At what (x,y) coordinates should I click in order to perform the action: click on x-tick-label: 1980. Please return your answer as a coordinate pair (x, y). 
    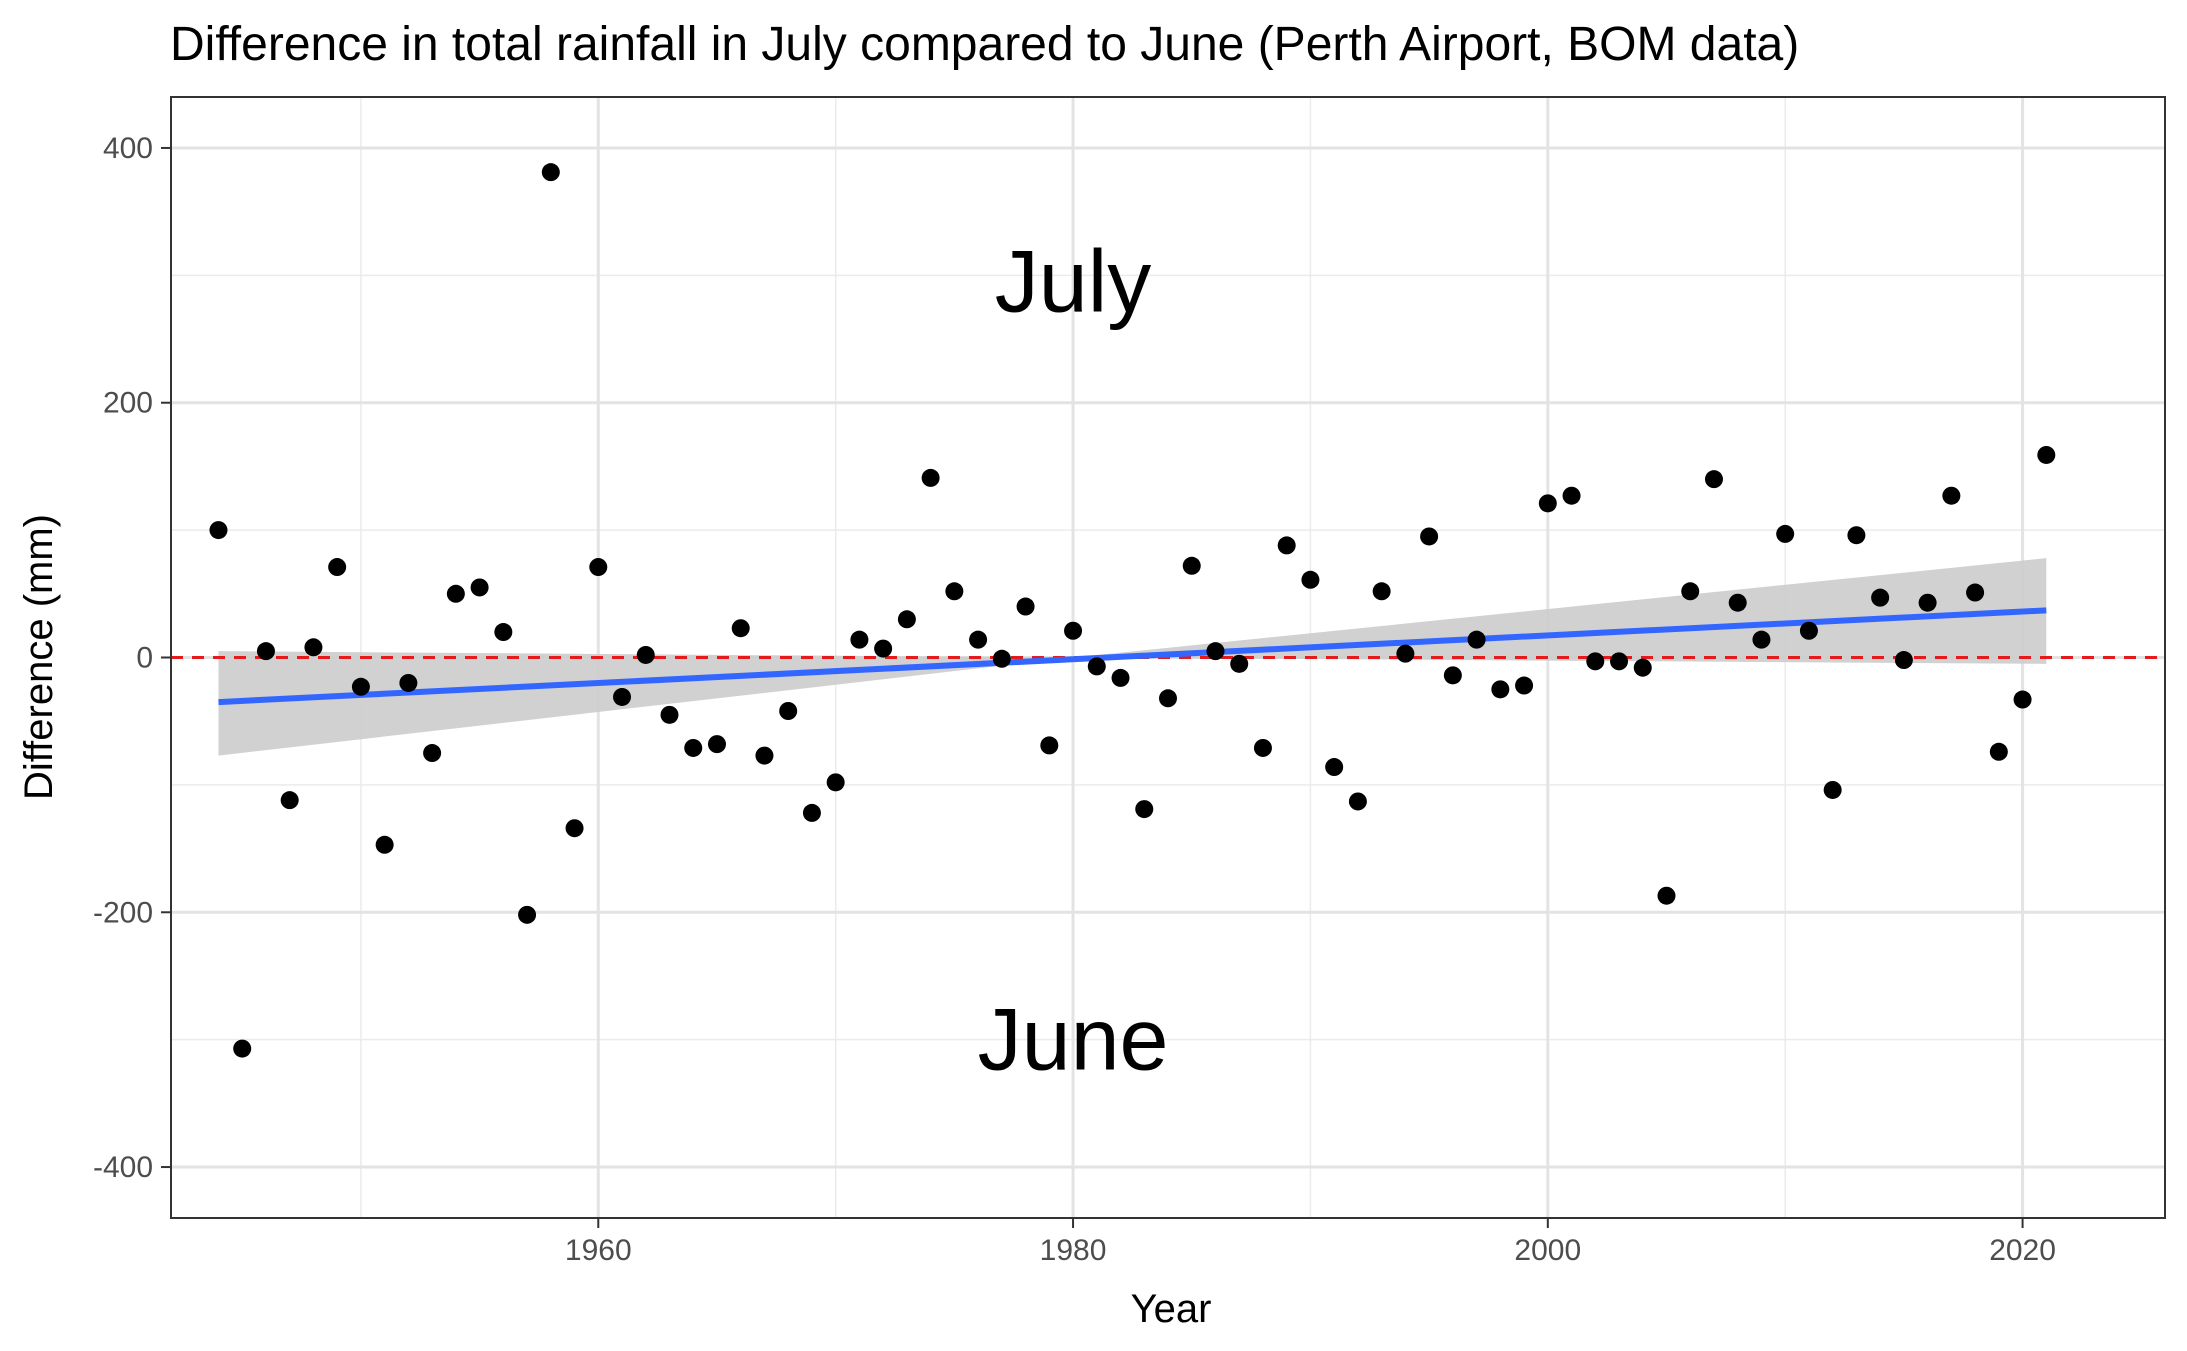
    Looking at the image, I should click on (1073, 1250).